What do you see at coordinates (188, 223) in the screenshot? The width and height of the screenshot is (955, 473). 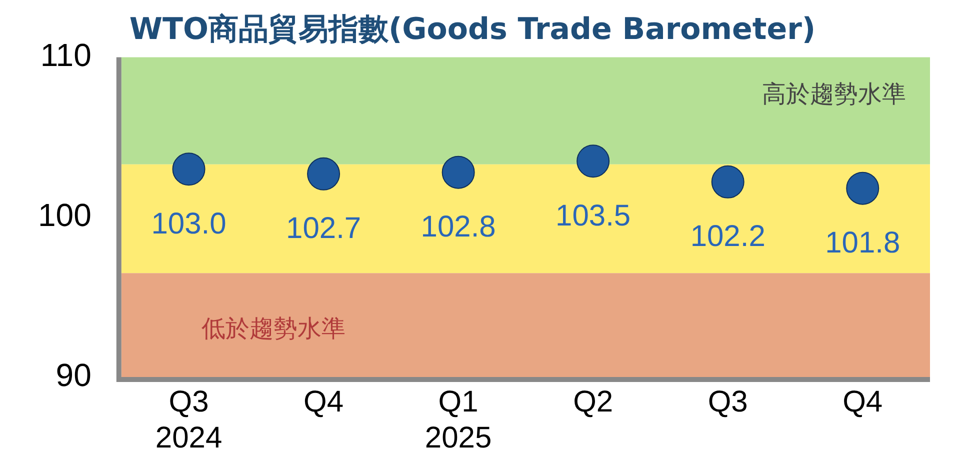 I see `data-label: 103.0` at bounding box center [188, 223].